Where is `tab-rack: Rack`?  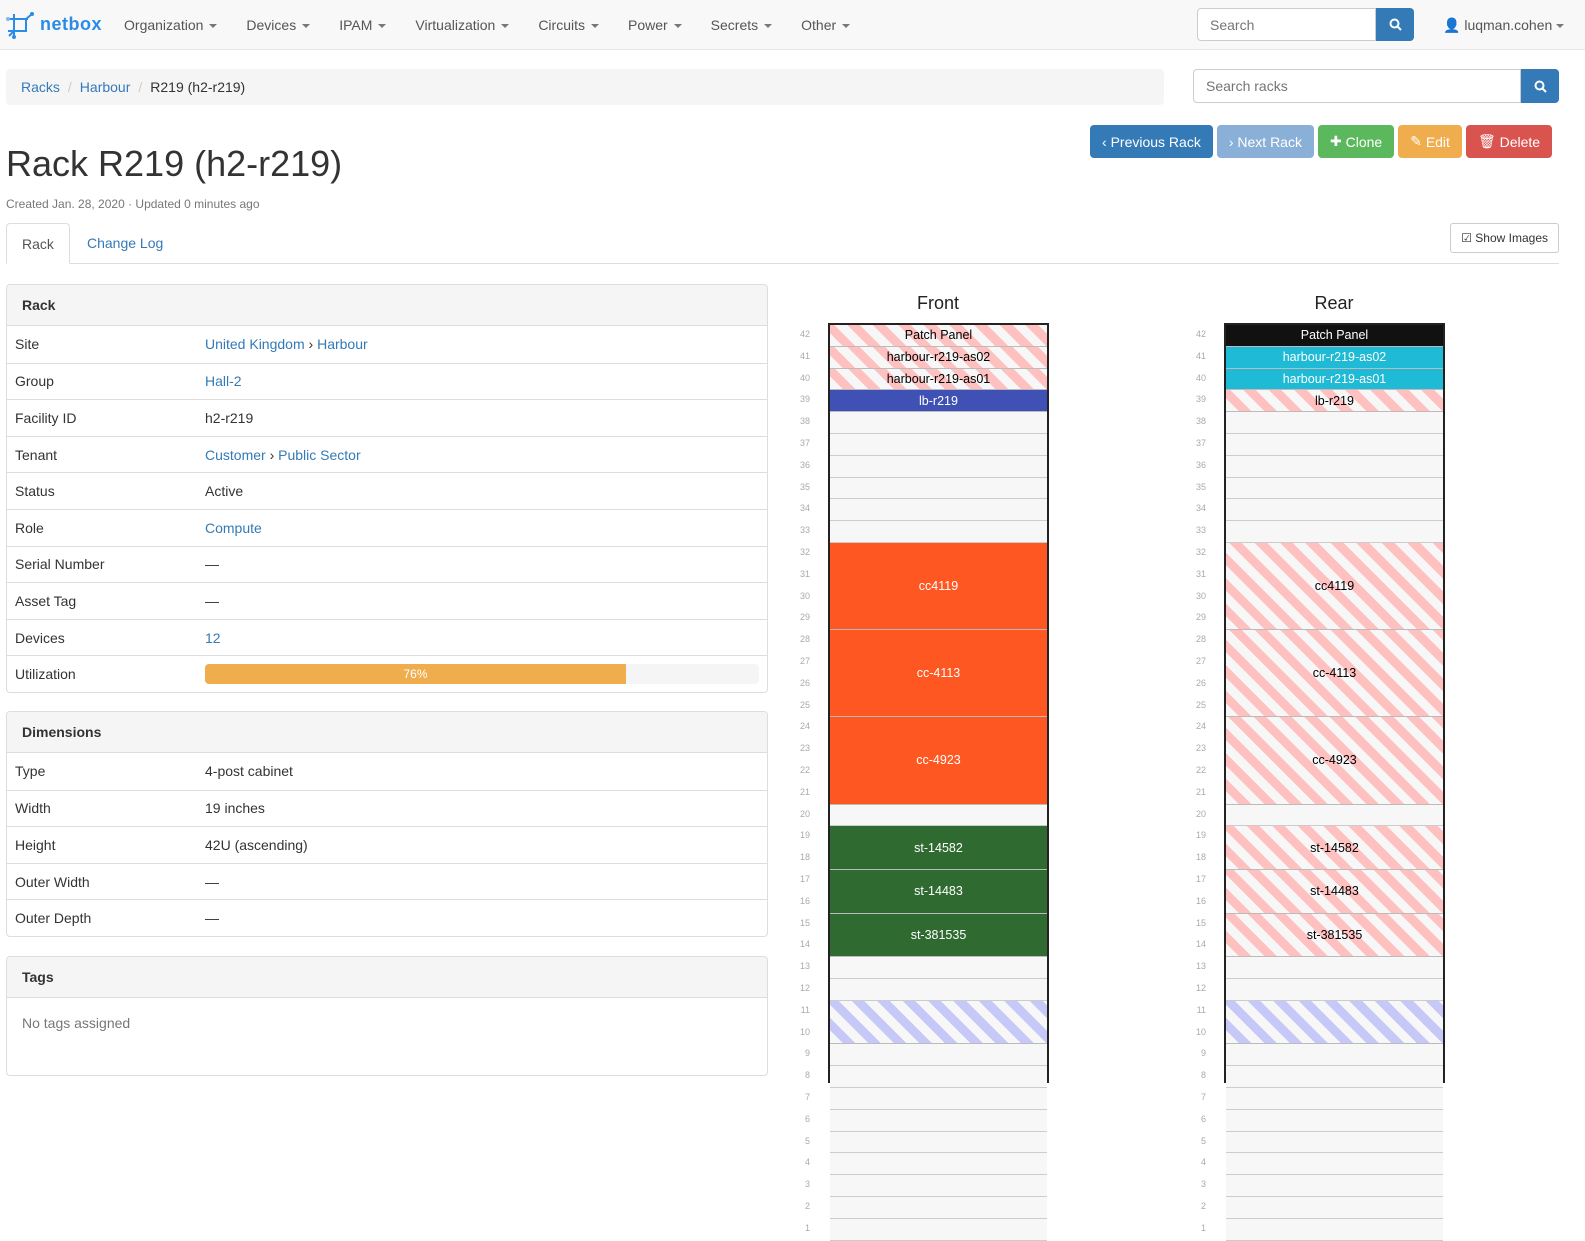 tab-rack: Rack is located at coordinates (38, 243).